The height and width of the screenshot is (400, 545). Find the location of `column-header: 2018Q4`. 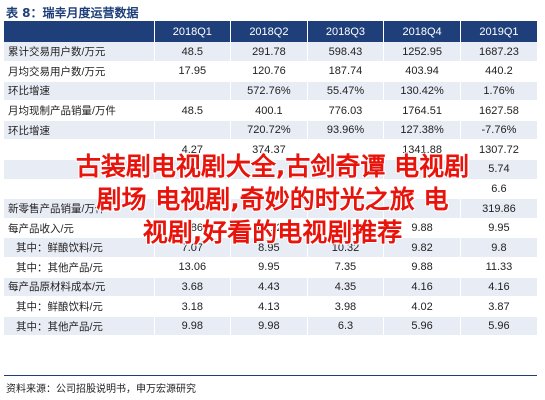

column-header: 2018Q4 is located at coordinates (422, 31).